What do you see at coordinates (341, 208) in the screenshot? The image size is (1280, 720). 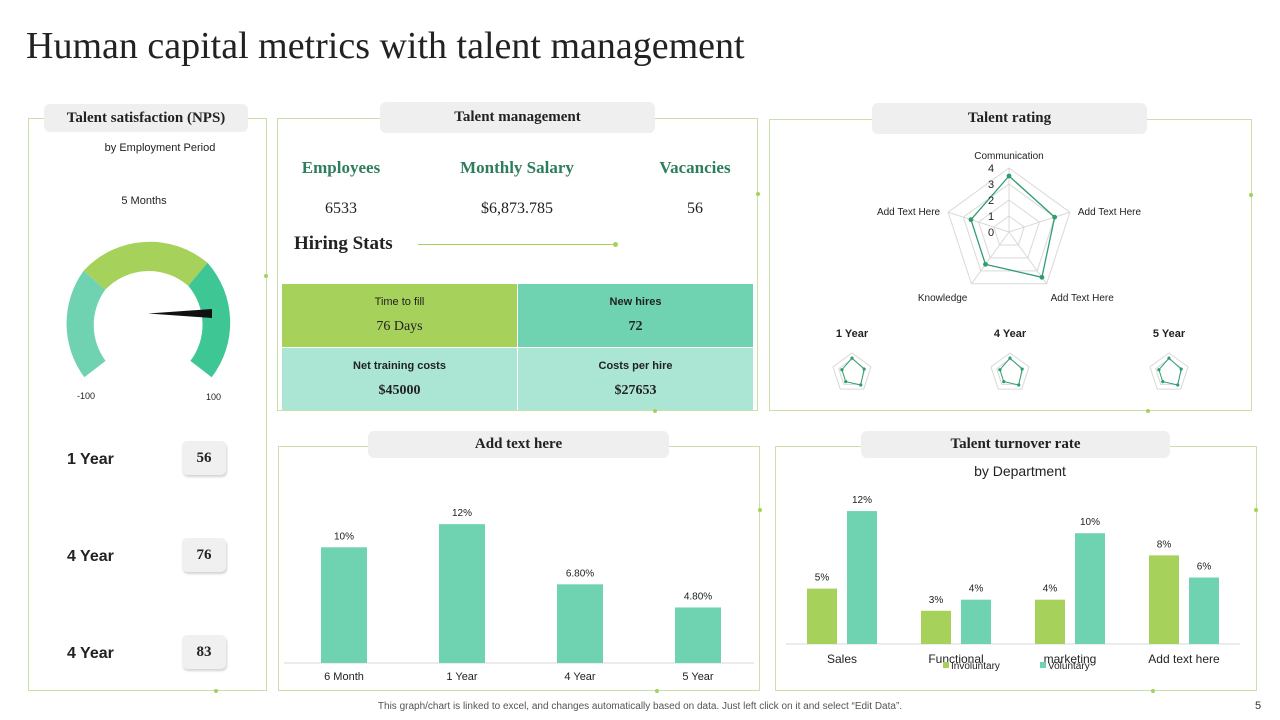 I see `metric-value: 6533` at bounding box center [341, 208].